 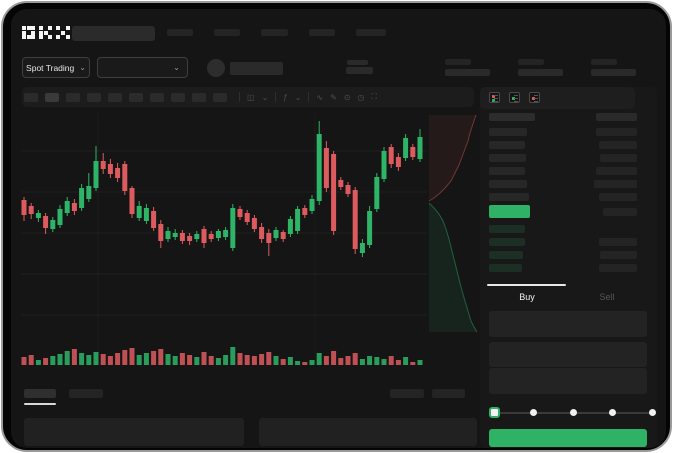 I want to click on last-price-badge, so click(x=509, y=211).